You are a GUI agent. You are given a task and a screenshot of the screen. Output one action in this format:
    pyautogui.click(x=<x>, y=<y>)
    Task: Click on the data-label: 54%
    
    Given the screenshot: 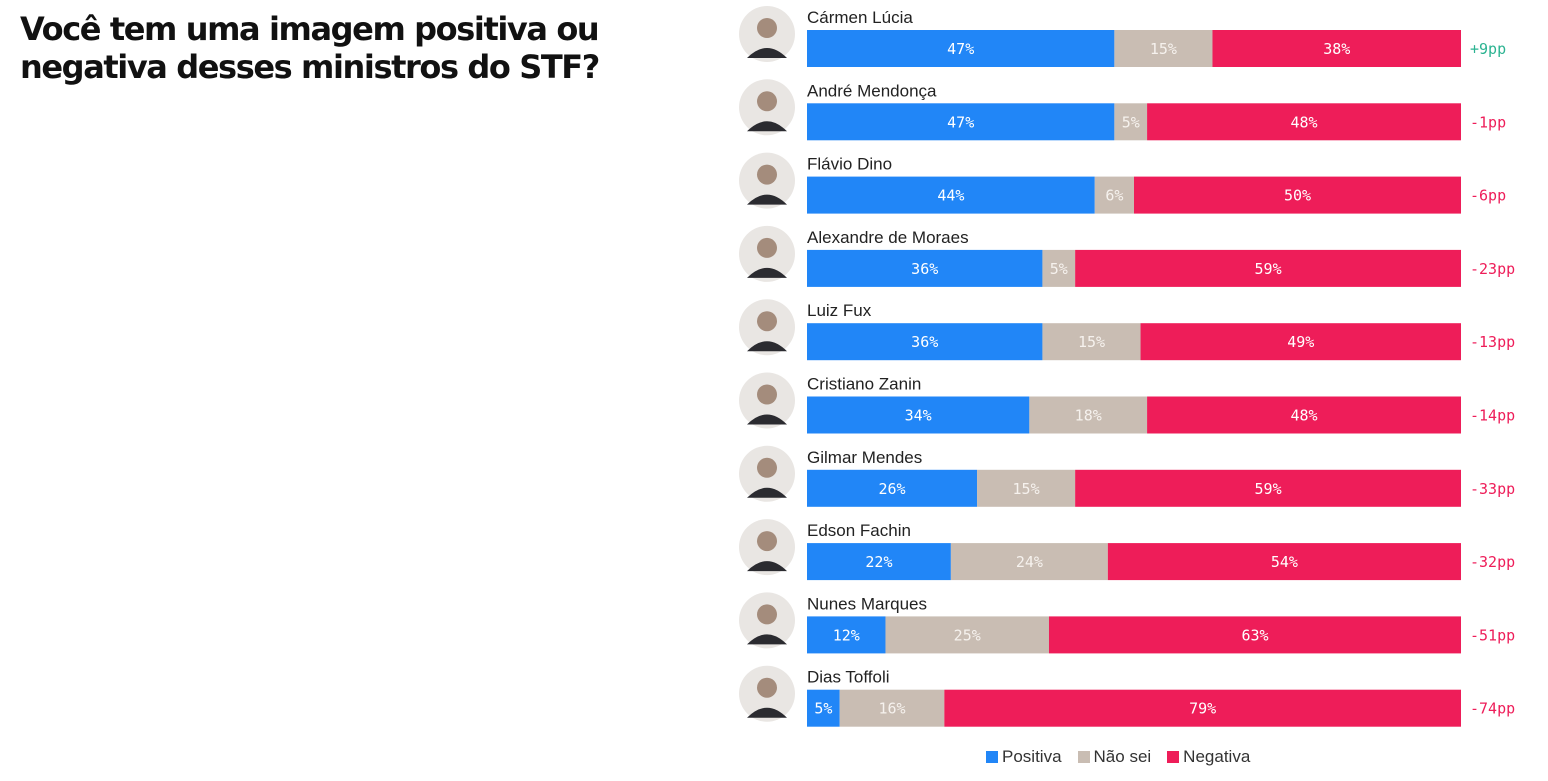 What is the action you would take?
    pyautogui.click(x=1284, y=562)
    